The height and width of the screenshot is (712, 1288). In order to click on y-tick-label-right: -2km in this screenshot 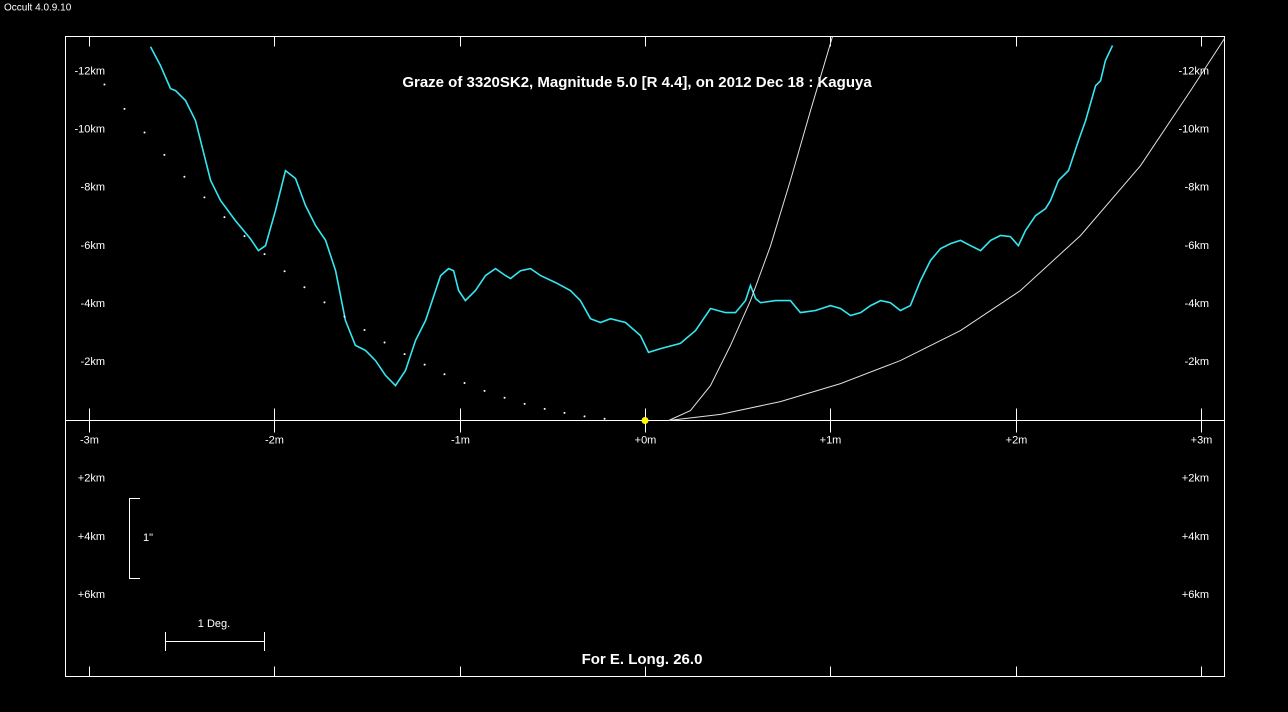, I will do `click(1197, 362)`.